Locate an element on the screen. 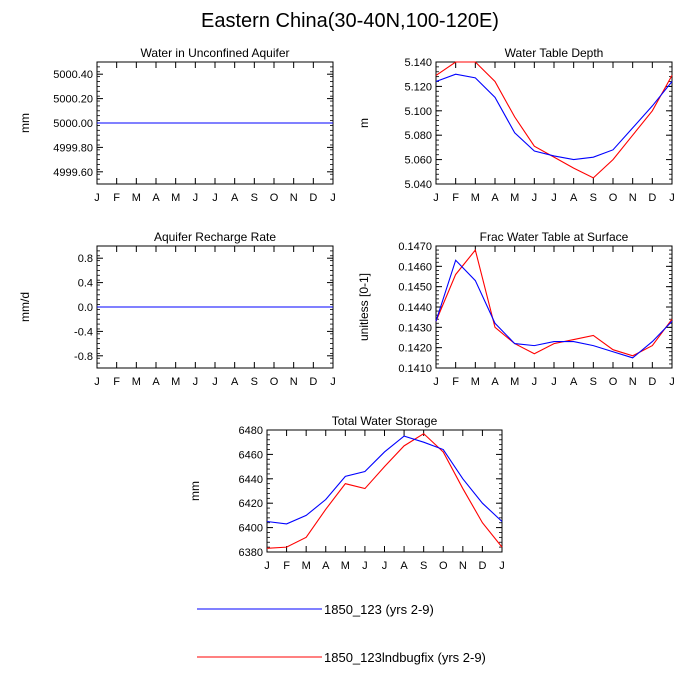 The width and height of the screenshot is (700, 700). y-tick-label: -0.8 is located at coordinates (83, 357).